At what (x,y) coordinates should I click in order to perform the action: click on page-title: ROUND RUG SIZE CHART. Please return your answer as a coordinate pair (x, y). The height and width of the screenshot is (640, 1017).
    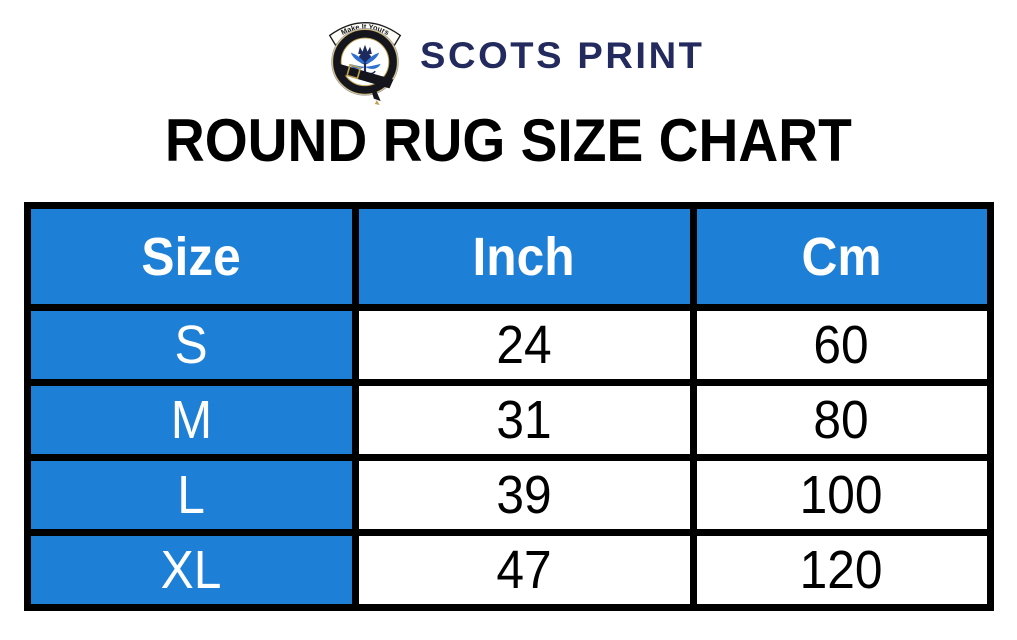
    Looking at the image, I should click on (508, 140).